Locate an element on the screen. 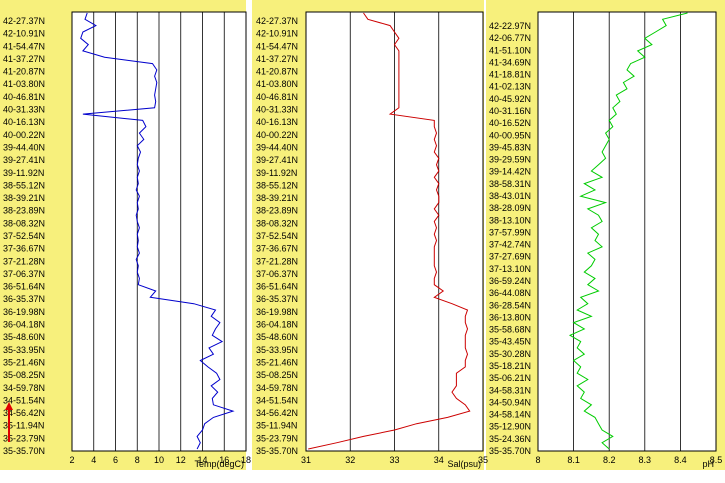 Image resolution: width=725 pixels, height=483 pixels. salinity-latitude-label: 34-56.42N is located at coordinates (277, 413).